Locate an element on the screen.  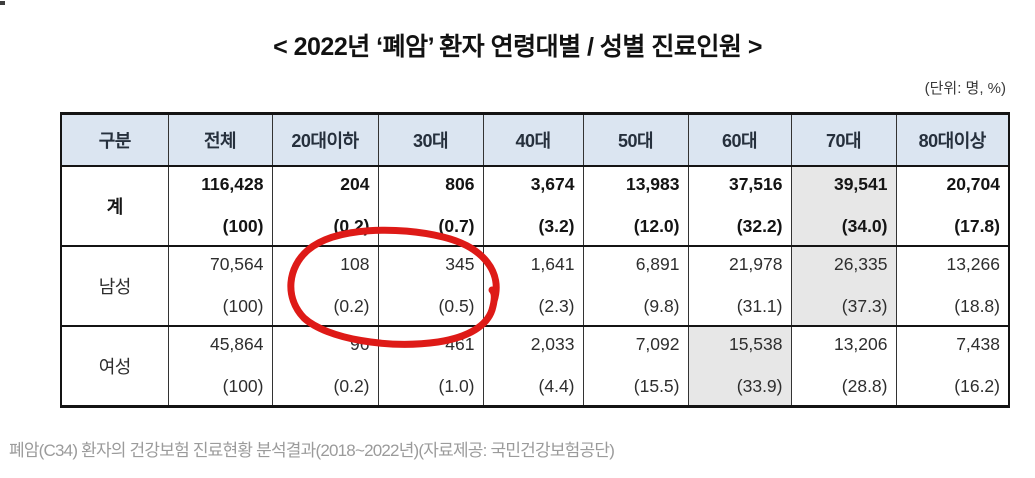
col-header-7: 70대 is located at coordinates (843, 140).